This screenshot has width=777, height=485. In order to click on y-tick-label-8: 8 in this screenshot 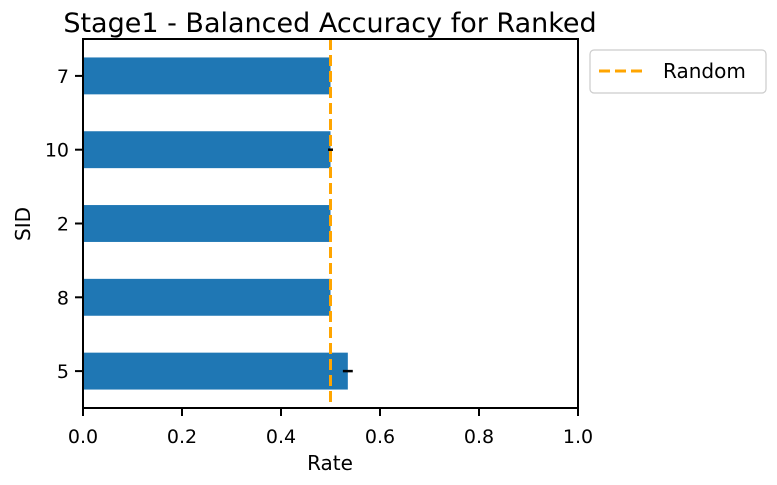, I will do `click(63, 298)`.